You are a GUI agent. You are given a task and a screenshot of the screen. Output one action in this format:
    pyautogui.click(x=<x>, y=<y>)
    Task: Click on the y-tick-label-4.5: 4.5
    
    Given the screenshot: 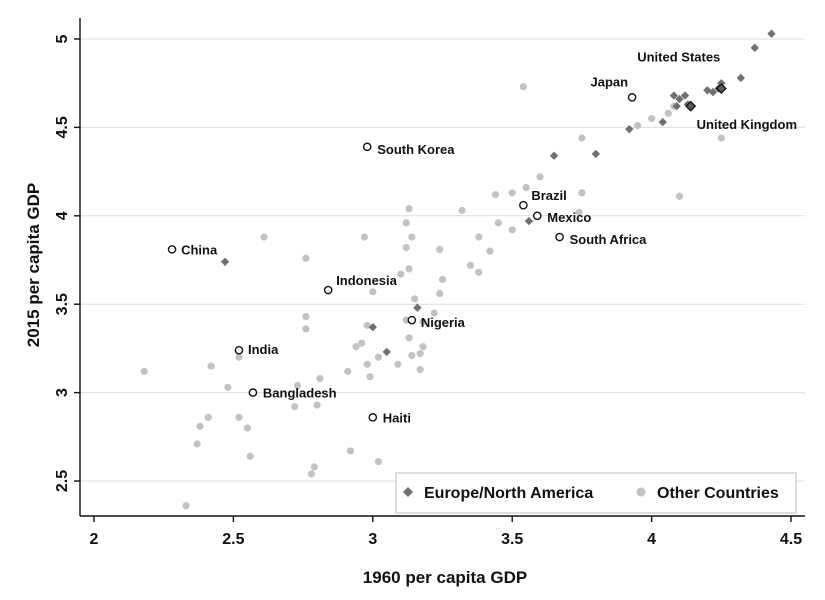 What is the action you would take?
    pyautogui.click(x=62, y=127)
    